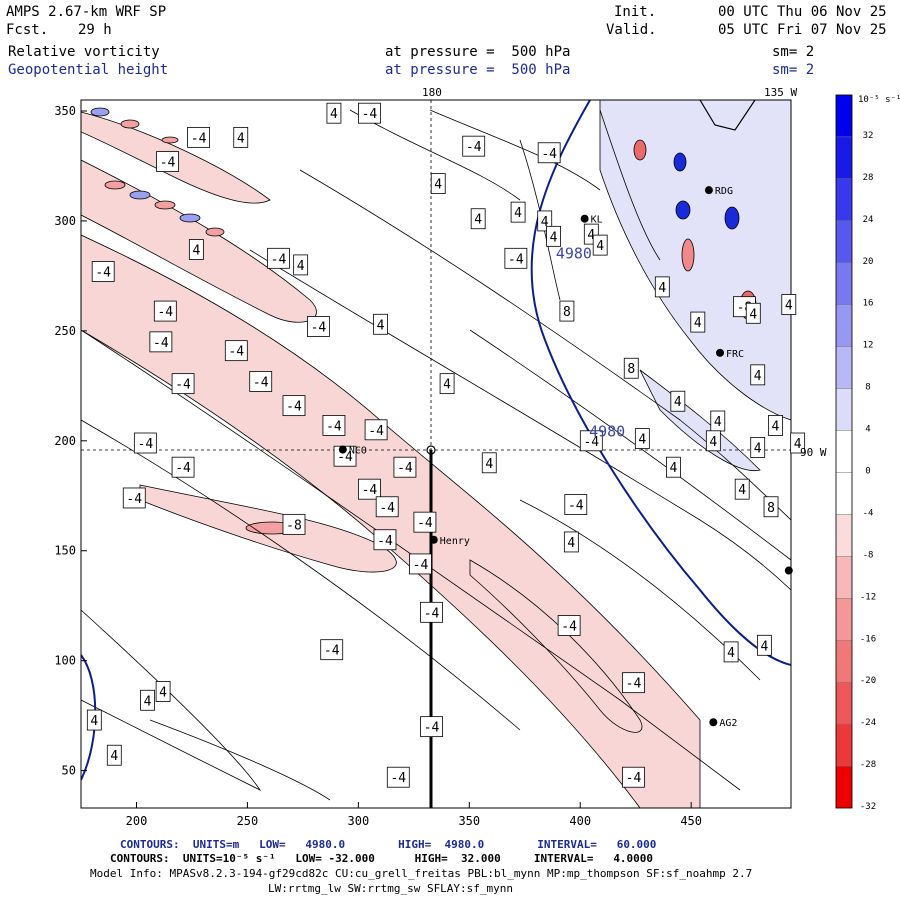 Image resolution: width=900 pixels, height=900 pixels. What do you see at coordinates (727, 115) in the screenshot?
I see `coastline` at bounding box center [727, 115].